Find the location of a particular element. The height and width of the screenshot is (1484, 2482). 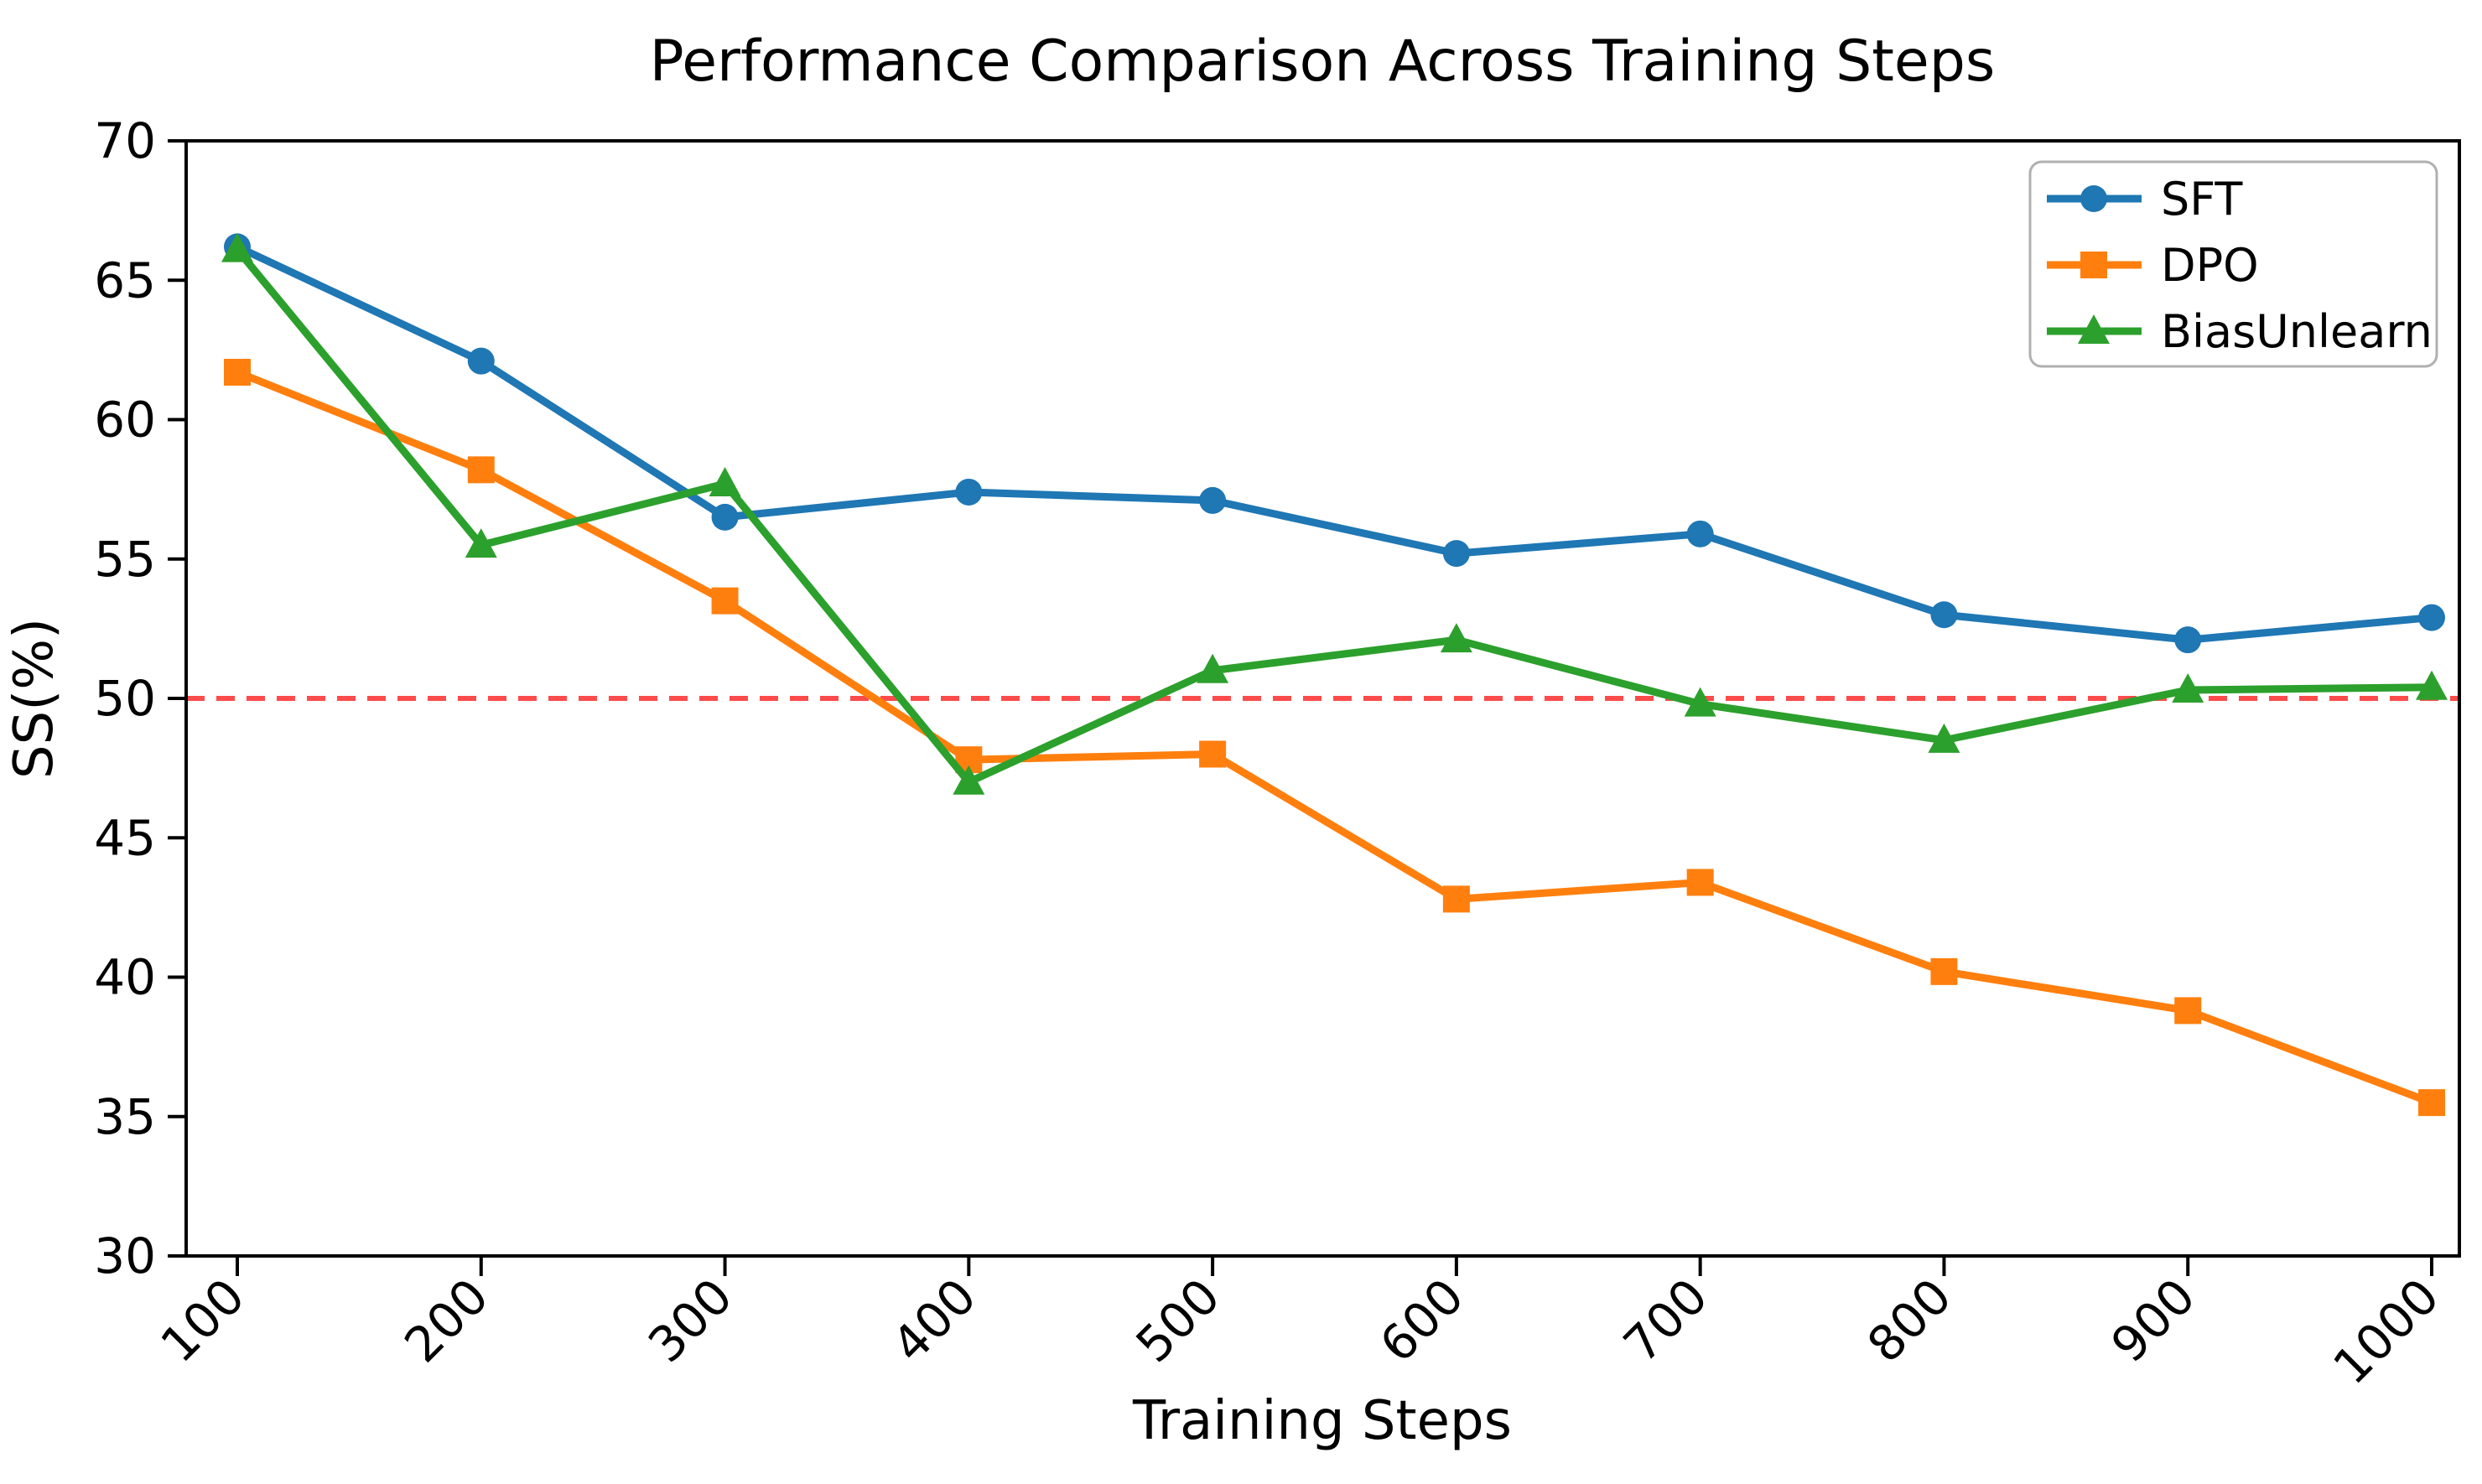

x-tick-label-100: 100 is located at coordinates (203, 1320).